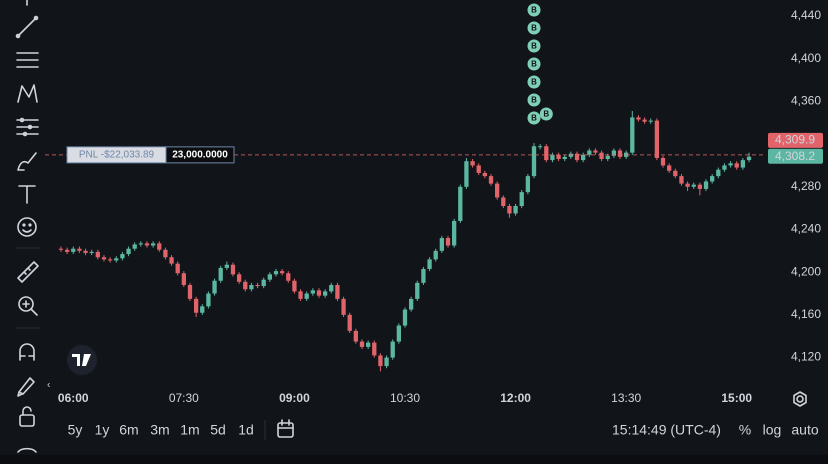  What do you see at coordinates (73, 398) in the screenshot?
I see `x-tick-label: 06:00` at bounding box center [73, 398].